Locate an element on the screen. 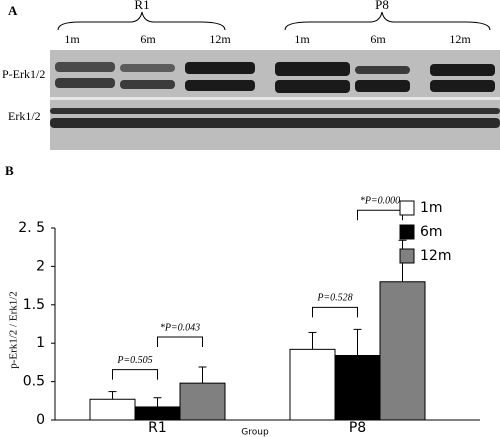  p-value: P=0.528 is located at coordinates (334, 298).